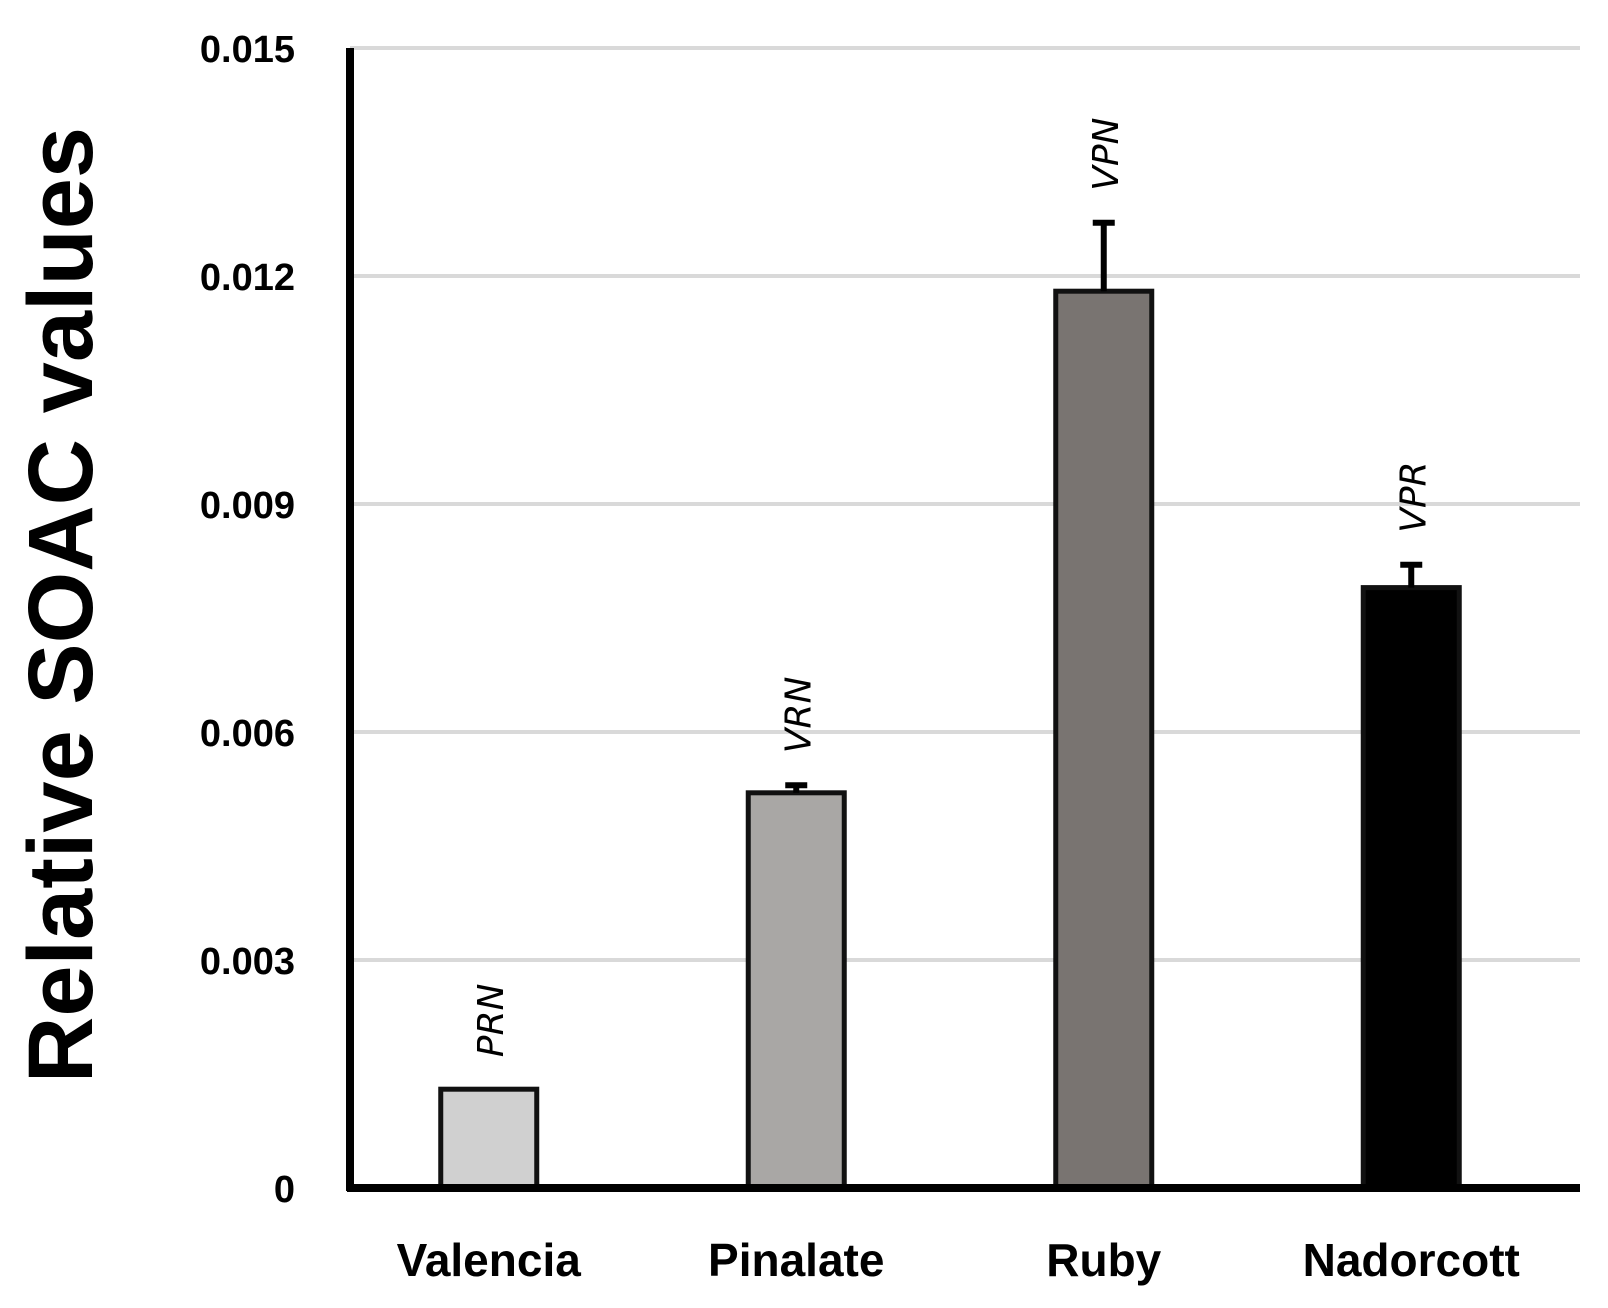 Image resolution: width=1608 pixels, height=1308 pixels. What do you see at coordinates (1411, 888) in the screenshot?
I see `bar-nadorcott` at bounding box center [1411, 888].